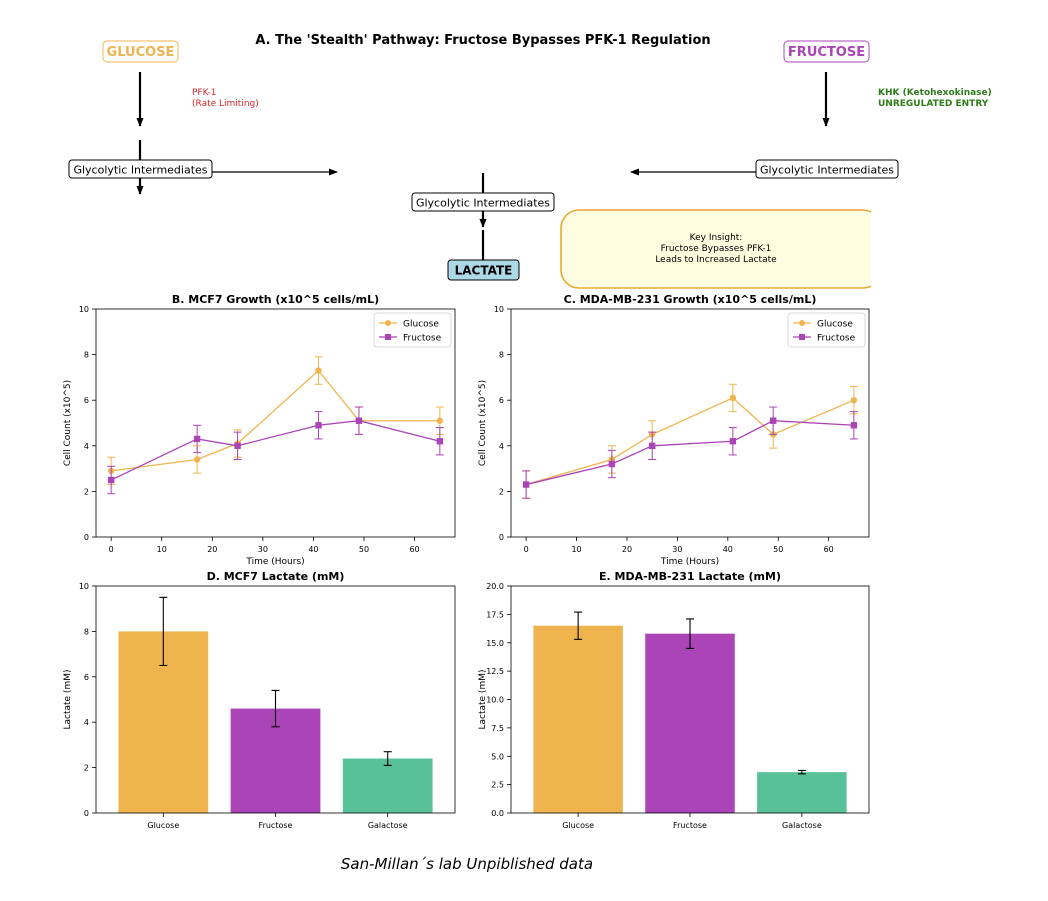  I want to click on x-tick-label: 0, so click(526, 549).